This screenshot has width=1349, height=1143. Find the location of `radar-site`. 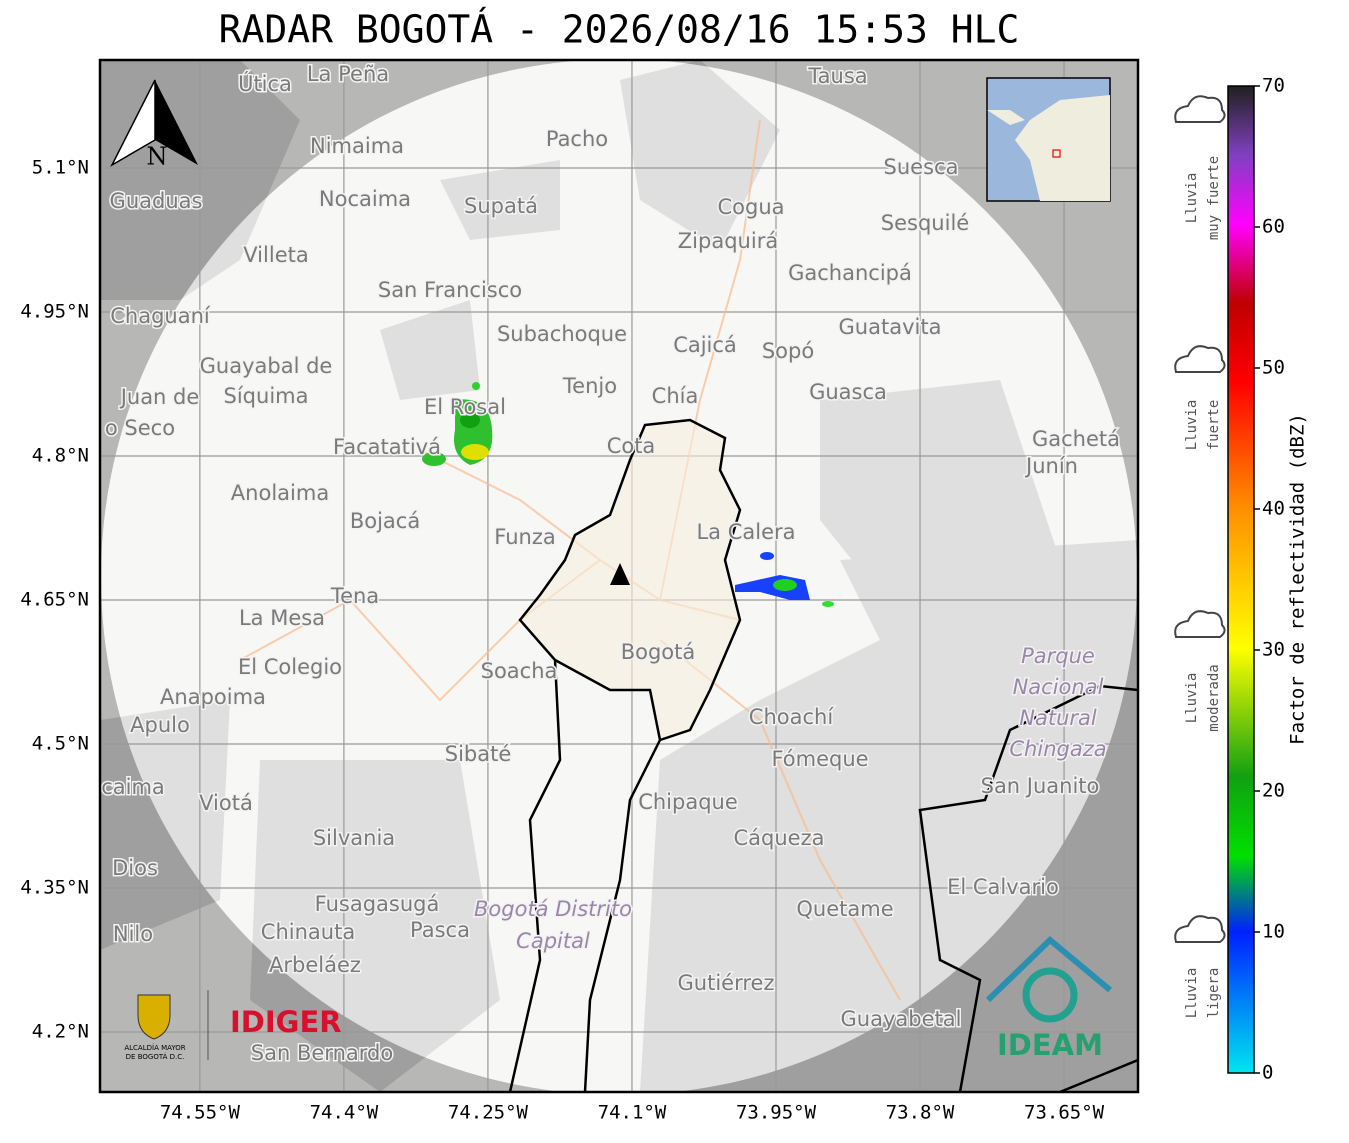

radar-site is located at coordinates (620, 574).